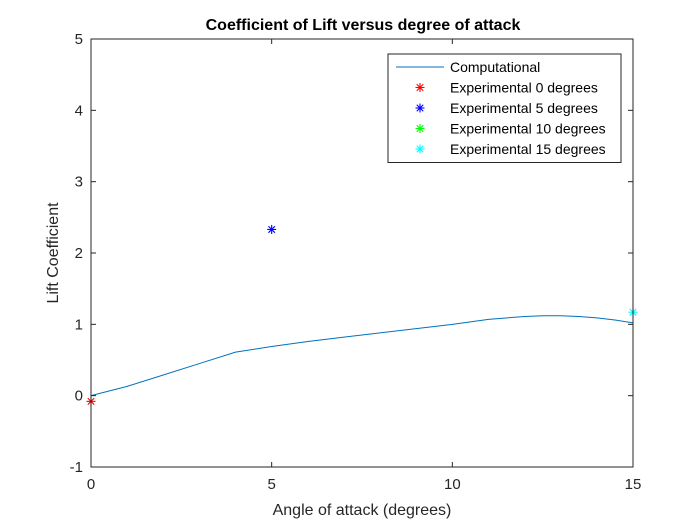 This screenshot has height=525, width=700. What do you see at coordinates (53, 253) in the screenshot?
I see `y-axis-label: Lift Coefficient` at bounding box center [53, 253].